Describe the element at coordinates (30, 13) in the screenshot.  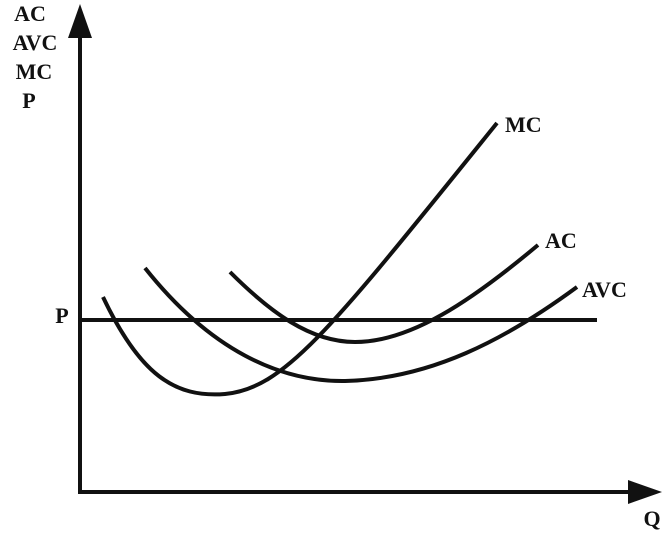
I see `y-axis-label: AC` at that location.